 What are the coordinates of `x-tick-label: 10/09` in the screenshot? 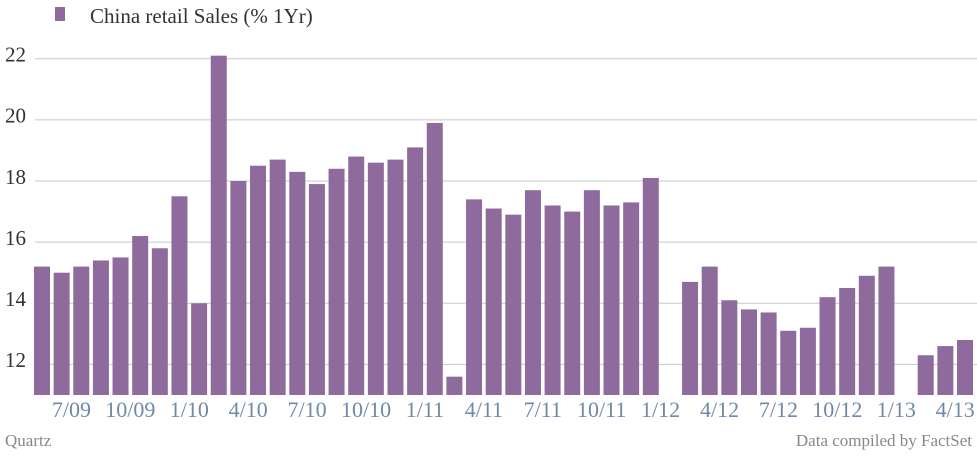 It's located at (130, 409).